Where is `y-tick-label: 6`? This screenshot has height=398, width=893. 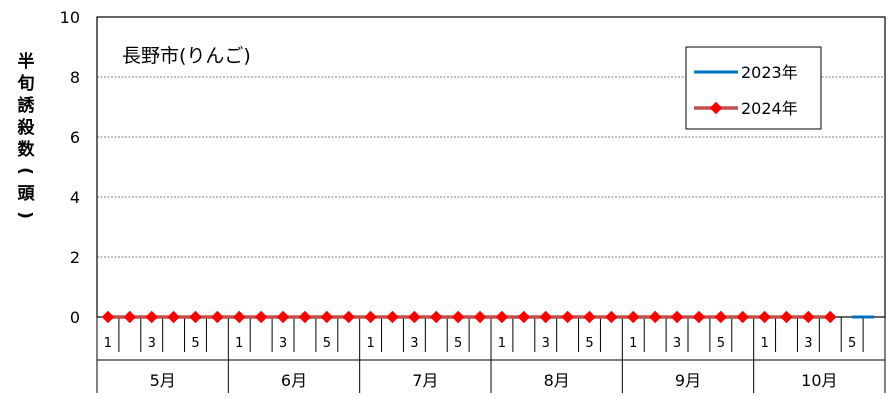 y-tick-label: 6 is located at coordinates (75, 137).